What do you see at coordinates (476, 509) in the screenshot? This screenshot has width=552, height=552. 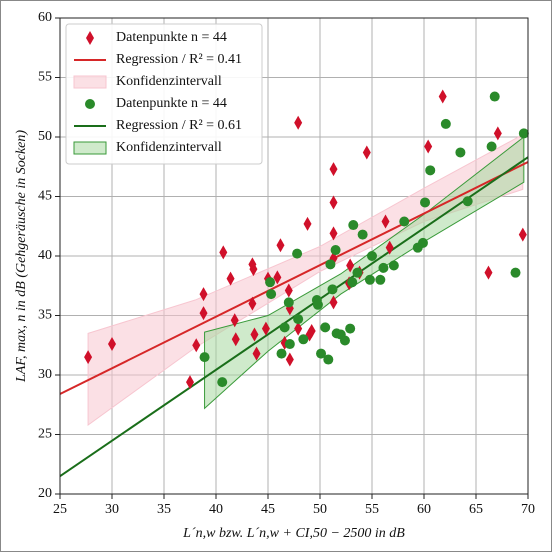 I see `x-tick-label: 65` at bounding box center [476, 509].